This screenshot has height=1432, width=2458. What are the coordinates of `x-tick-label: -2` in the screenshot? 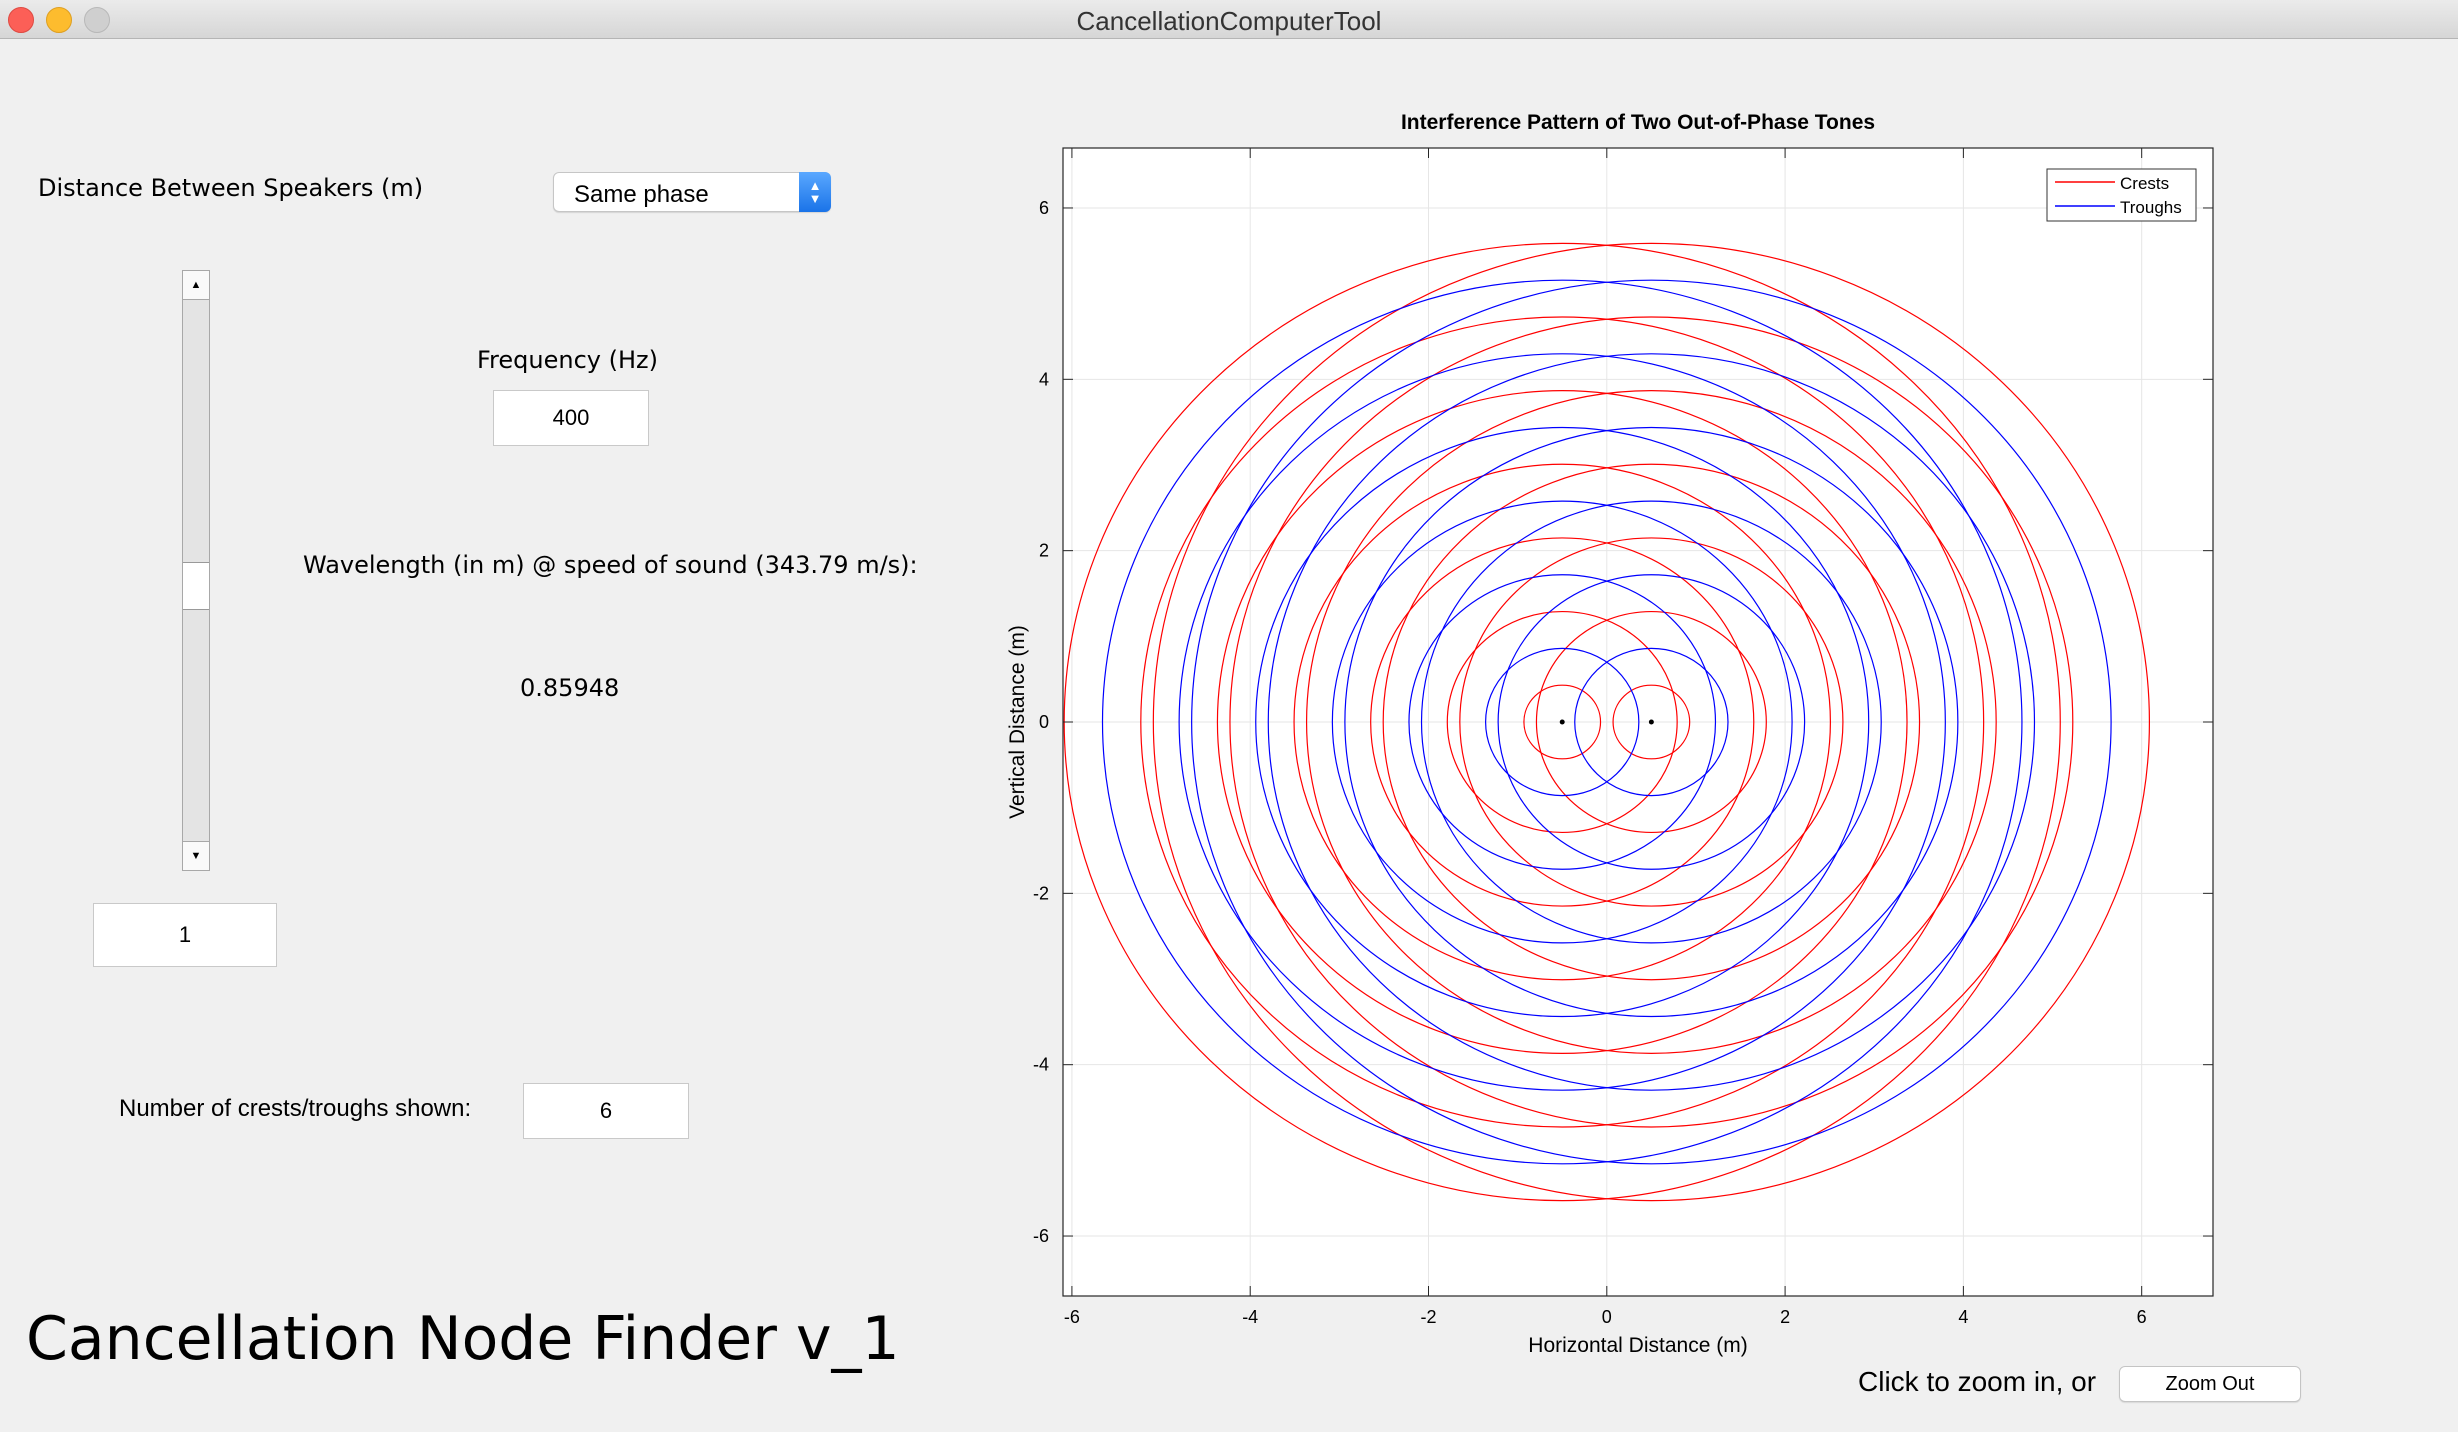 It's located at (1428, 1317).